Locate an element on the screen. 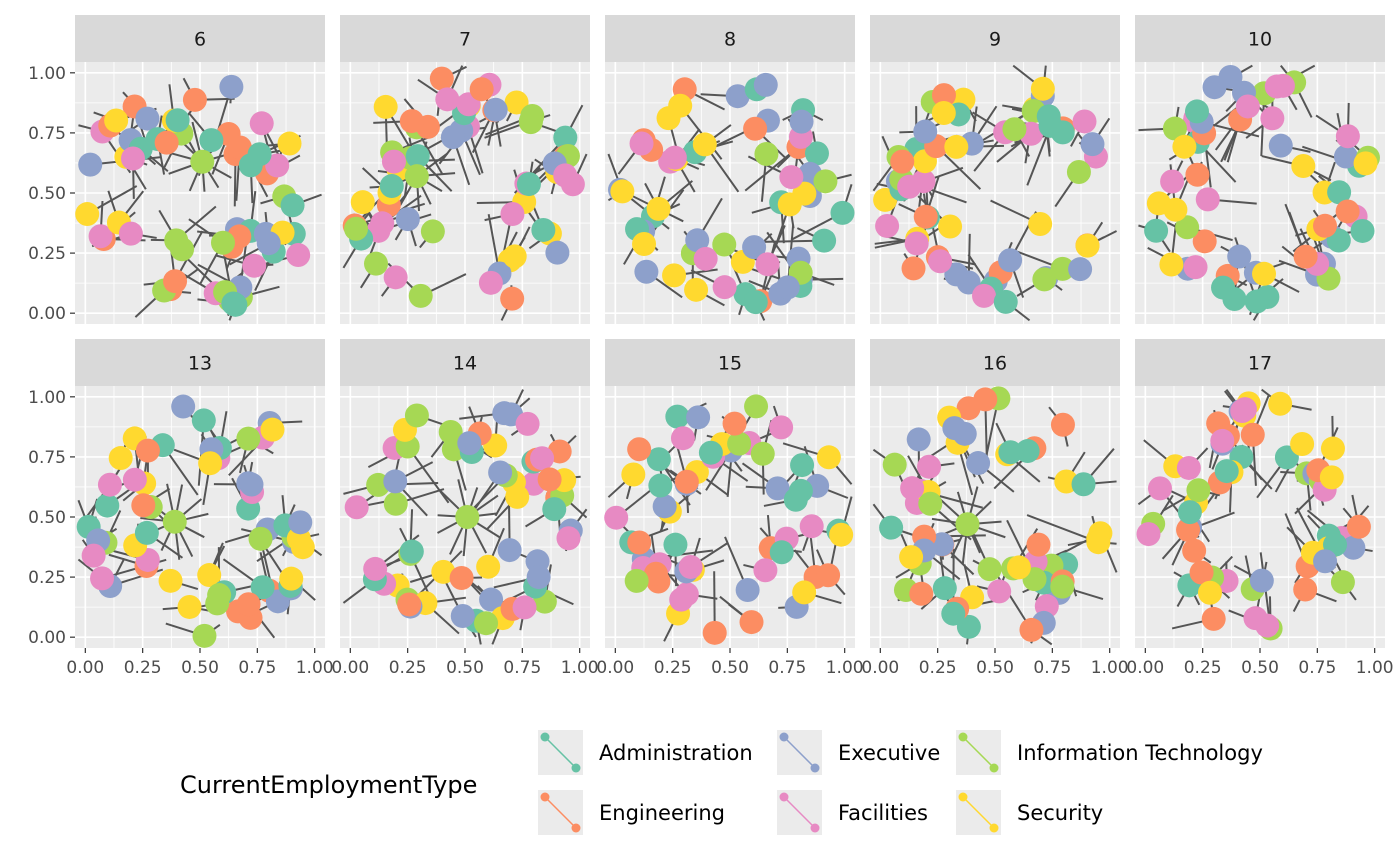 This screenshot has width=1400, height=865. y-tick-label: 0.00 is located at coordinates (47, 314).